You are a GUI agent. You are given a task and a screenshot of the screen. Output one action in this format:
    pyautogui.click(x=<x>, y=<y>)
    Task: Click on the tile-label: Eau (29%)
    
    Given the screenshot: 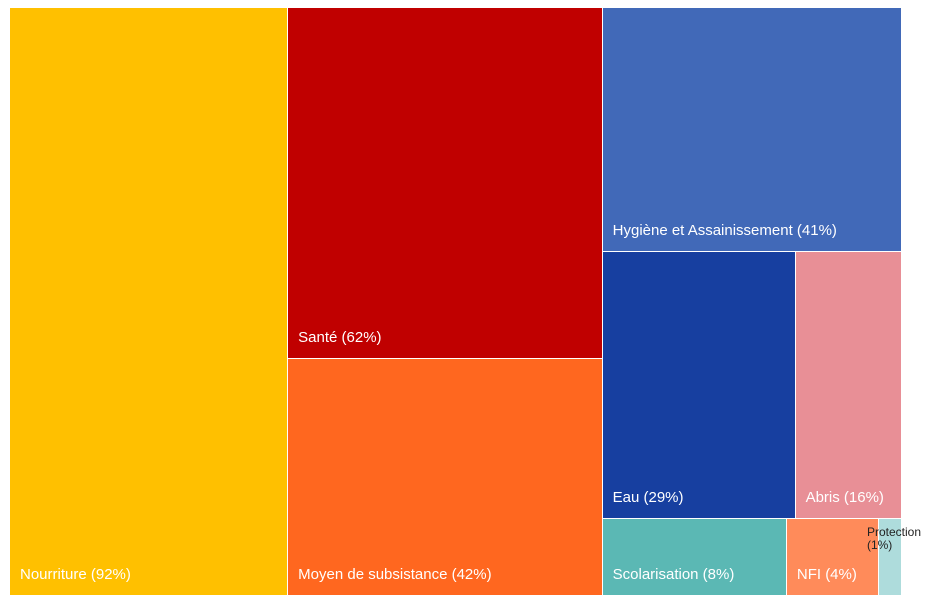 What is the action you would take?
    pyautogui.click(x=648, y=497)
    